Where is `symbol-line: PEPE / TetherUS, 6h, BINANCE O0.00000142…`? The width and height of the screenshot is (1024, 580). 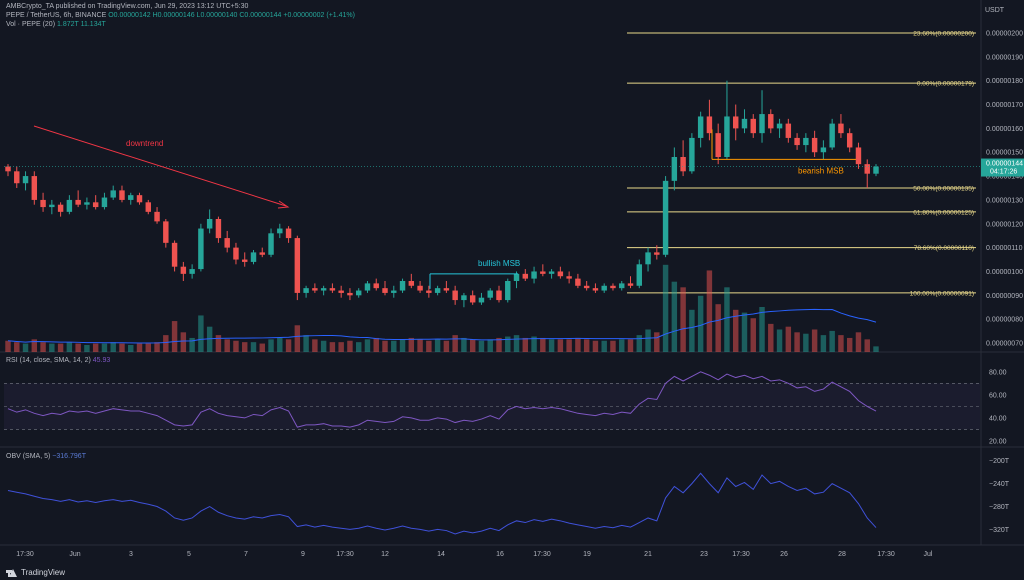 symbol-line: PEPE / TetherUS, 6h, BINANCE O0.00000142… is located at coordinates (180, 15).